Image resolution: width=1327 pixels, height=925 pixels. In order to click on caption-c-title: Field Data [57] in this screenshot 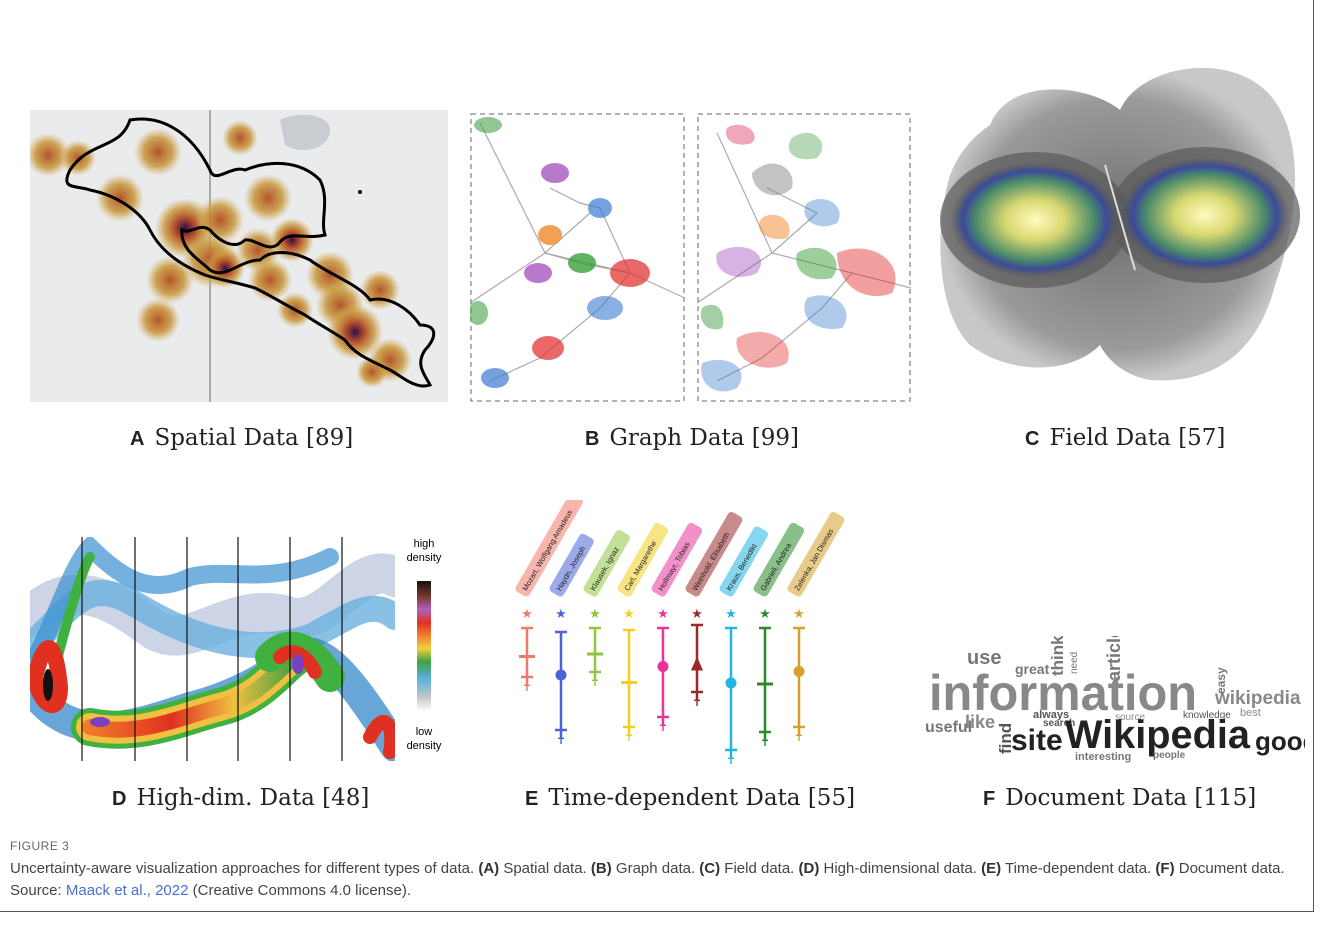, I will do `click(1137, 438)`.